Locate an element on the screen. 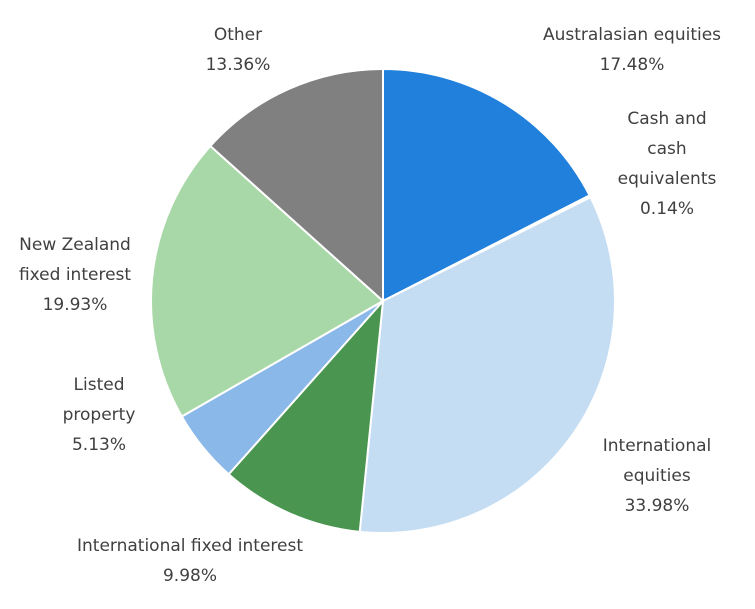 This screenshot has width=755, height=609. category-label: International equities is located at coordinates (657, 461).